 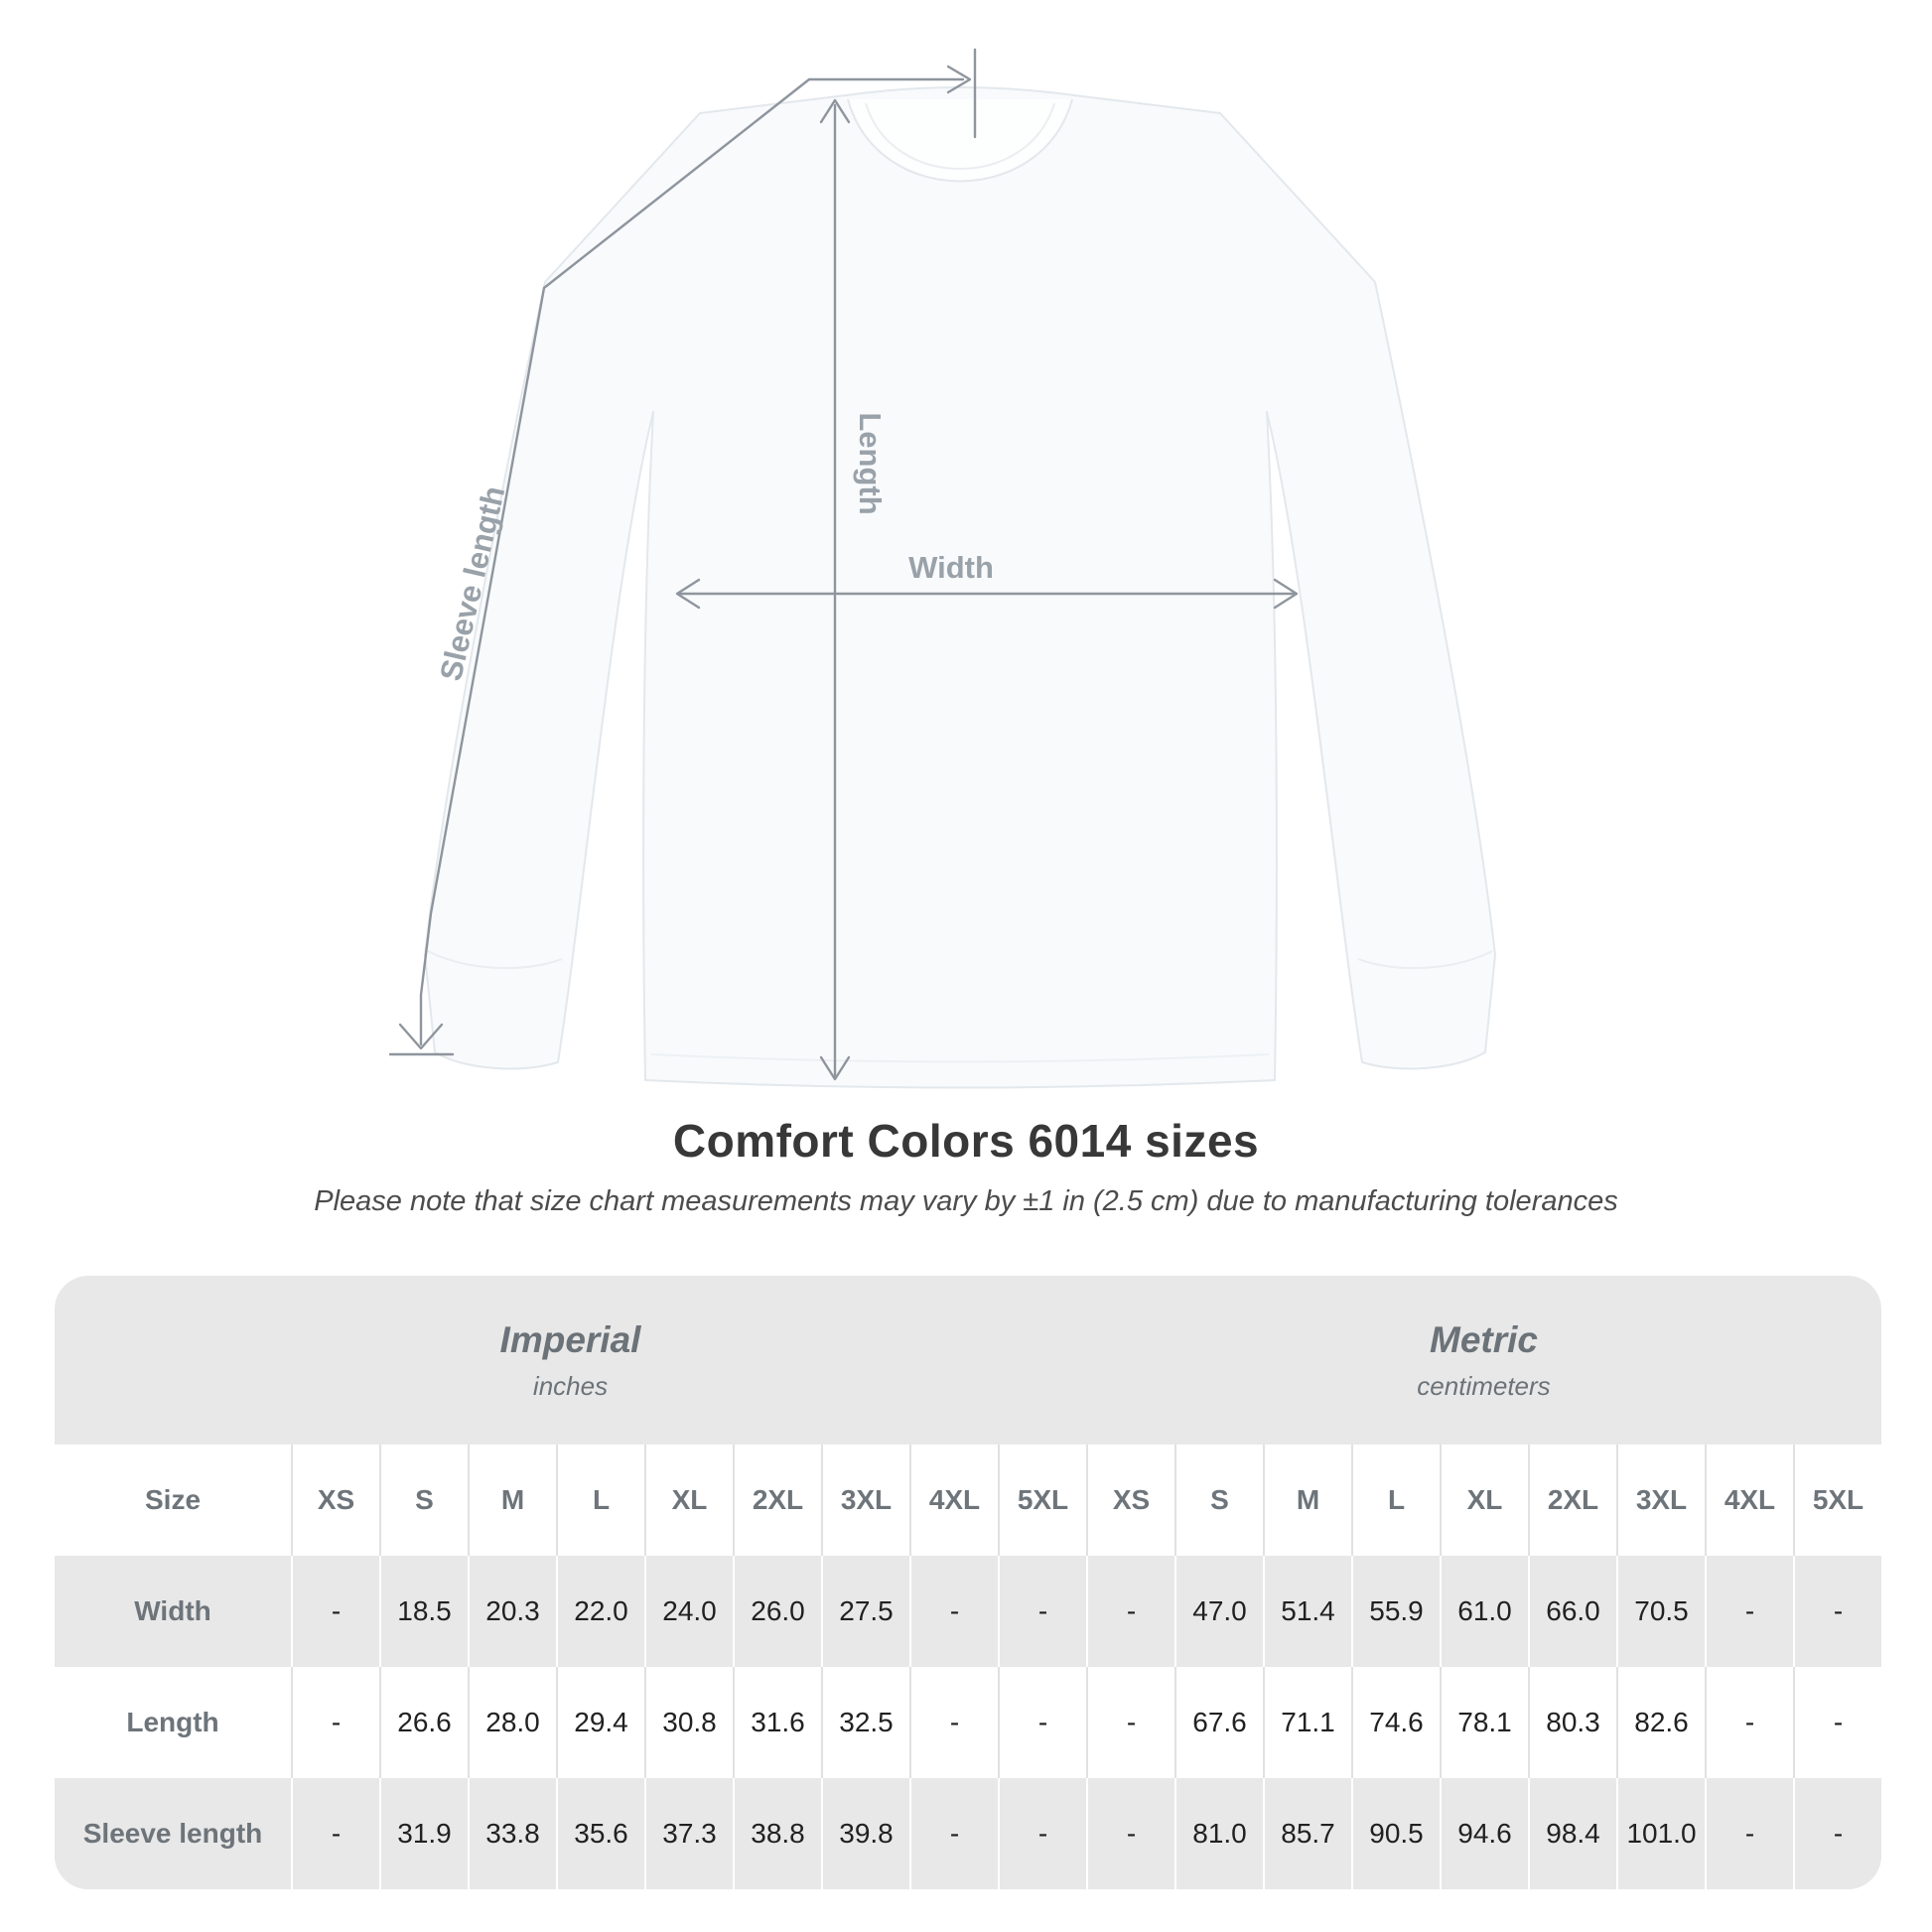 I want to click on sleeve-length-metric-3xl: 101.0, so click(x=1661, y=1833).